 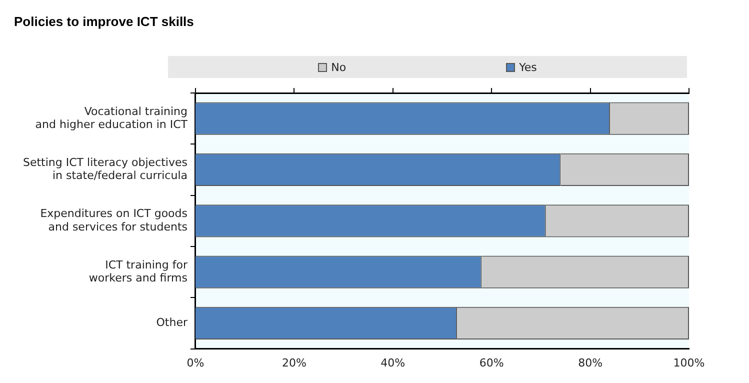 I want to click on text: Yes, so click(x=528, y=67).